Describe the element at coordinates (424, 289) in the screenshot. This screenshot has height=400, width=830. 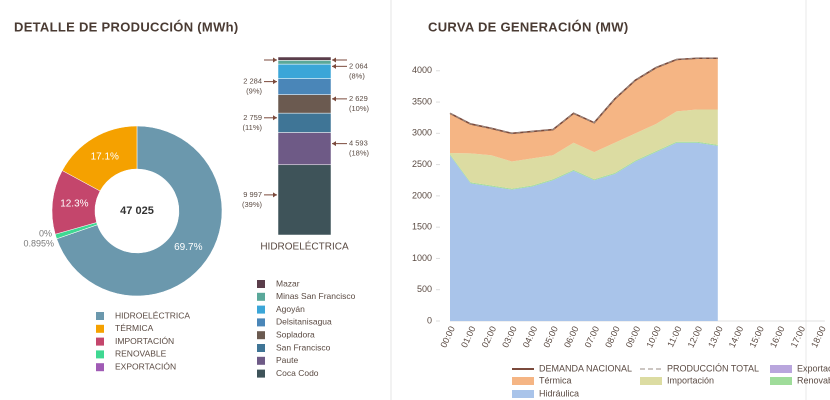
I see `y-tick-label: 500` at that location.